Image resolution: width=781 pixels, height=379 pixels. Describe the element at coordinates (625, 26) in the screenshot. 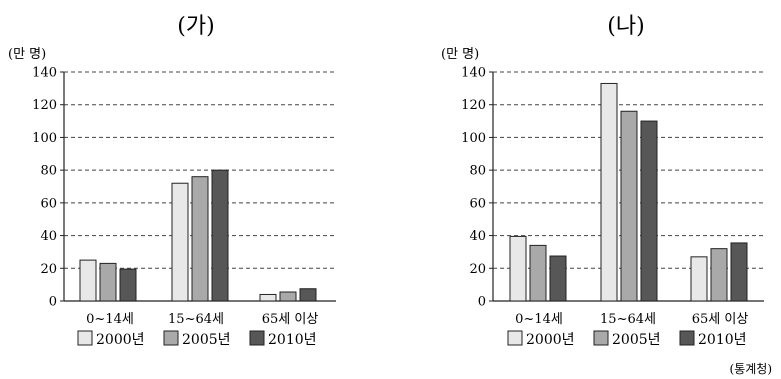

I see `chart-title: (나)` at that location.